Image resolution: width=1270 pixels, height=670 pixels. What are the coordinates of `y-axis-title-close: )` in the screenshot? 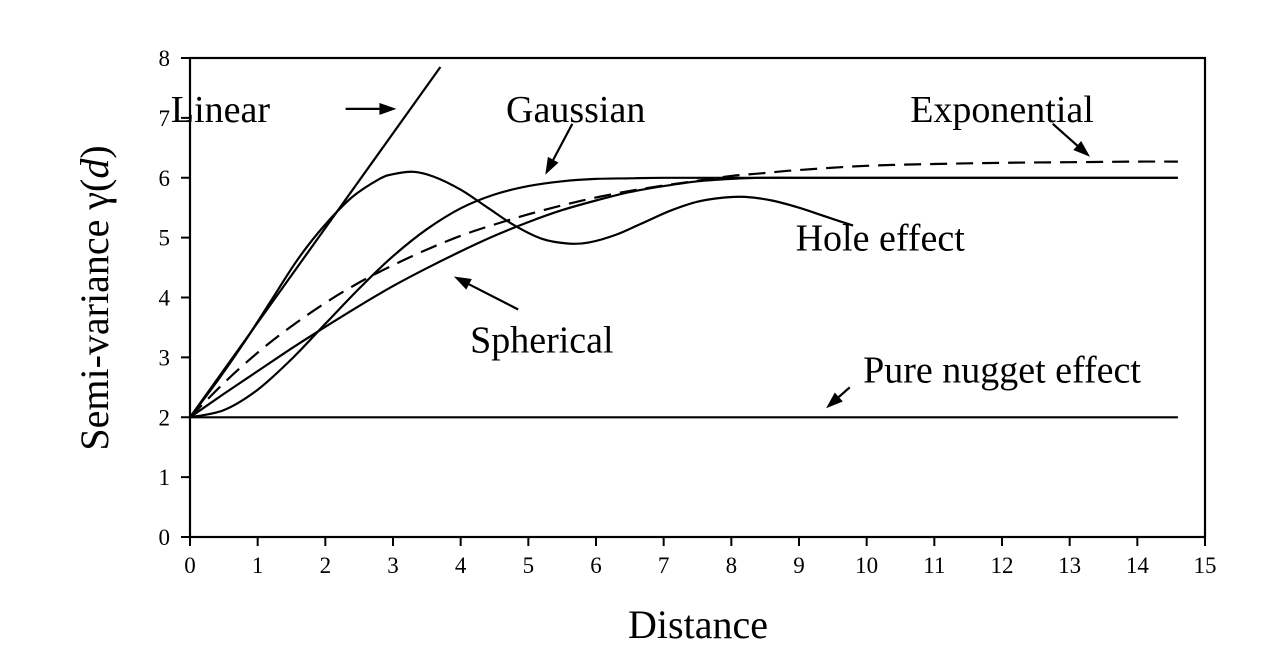 It's located at (94, 151).